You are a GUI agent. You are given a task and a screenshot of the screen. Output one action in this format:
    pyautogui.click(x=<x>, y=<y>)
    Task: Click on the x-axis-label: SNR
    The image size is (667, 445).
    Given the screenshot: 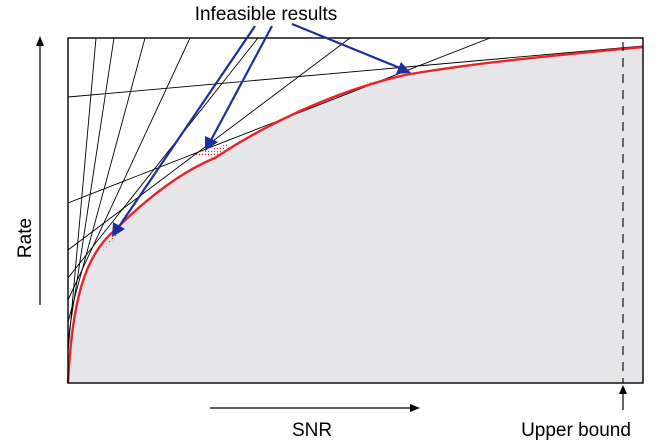 What is the action you would take?
    pyautogui.click(x=312, y=430)
    